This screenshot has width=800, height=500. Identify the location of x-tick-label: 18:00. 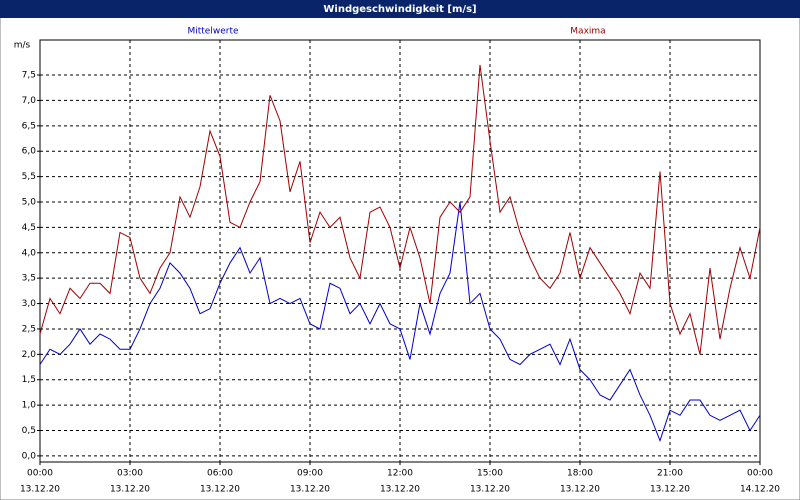
(580, 474).